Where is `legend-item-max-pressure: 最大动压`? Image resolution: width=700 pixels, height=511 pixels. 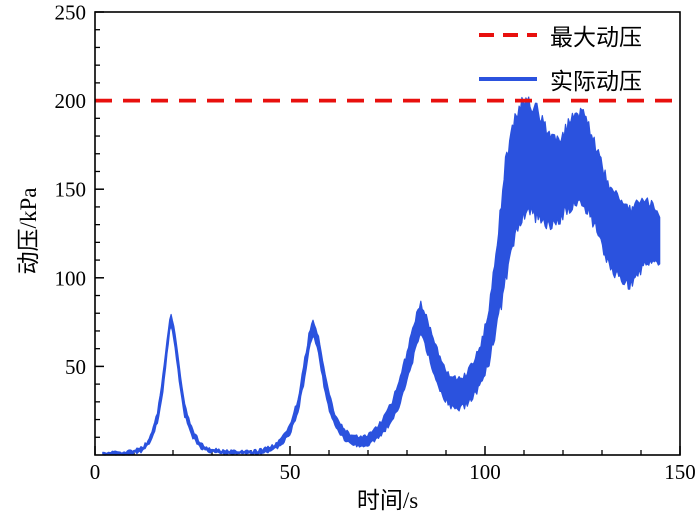 legend-item-max-pressure: 最大动压 is located at coordinates (560, 35).